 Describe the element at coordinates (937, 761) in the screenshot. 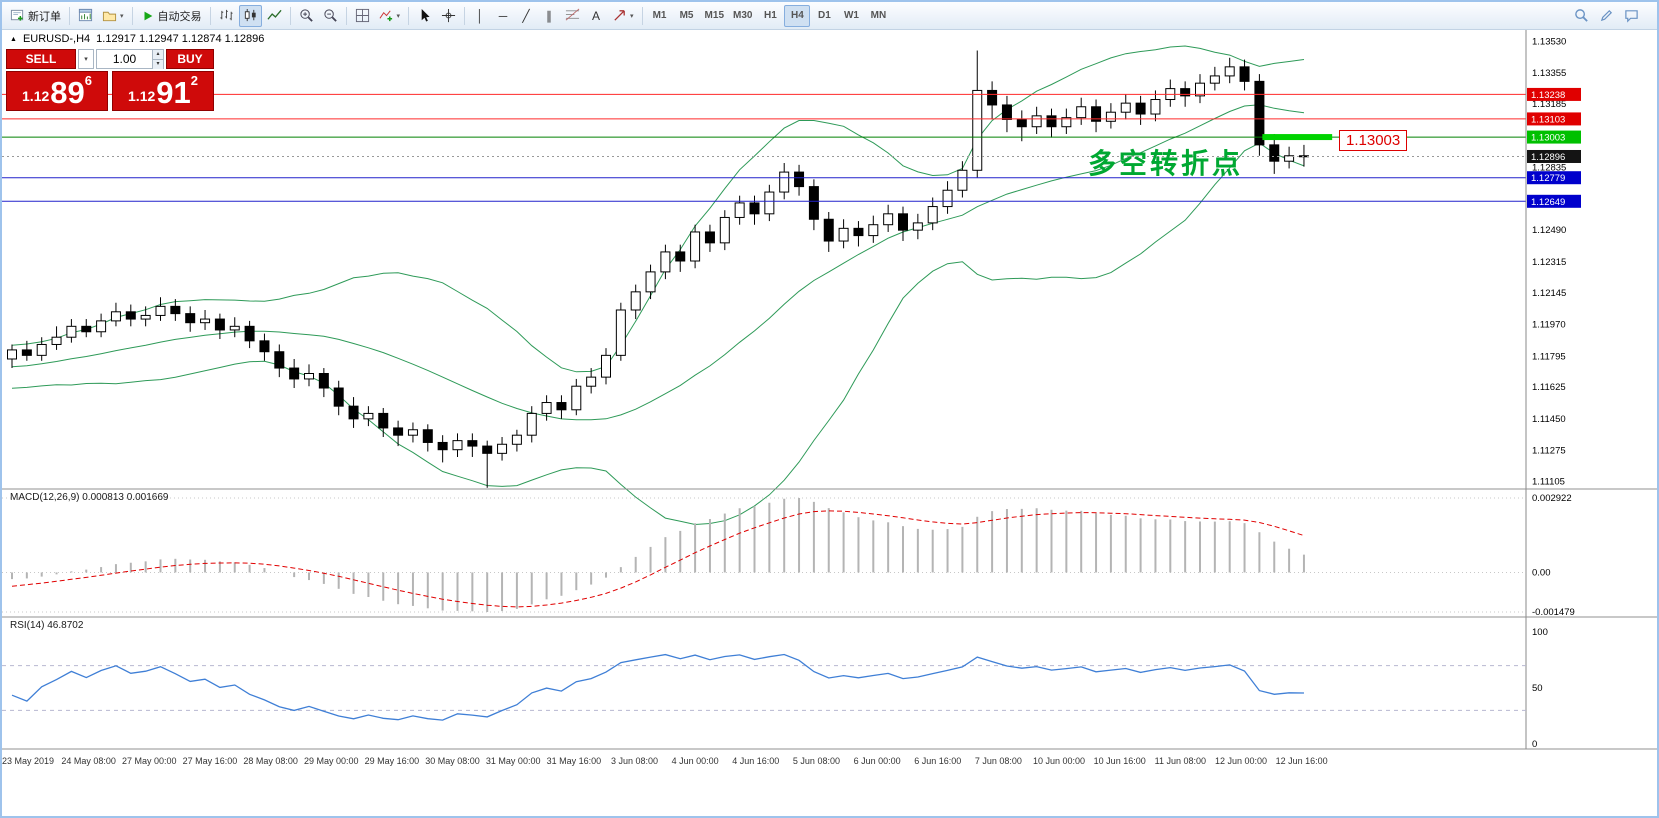

I see `svg-text: 6 Jun 16:00` at that location.